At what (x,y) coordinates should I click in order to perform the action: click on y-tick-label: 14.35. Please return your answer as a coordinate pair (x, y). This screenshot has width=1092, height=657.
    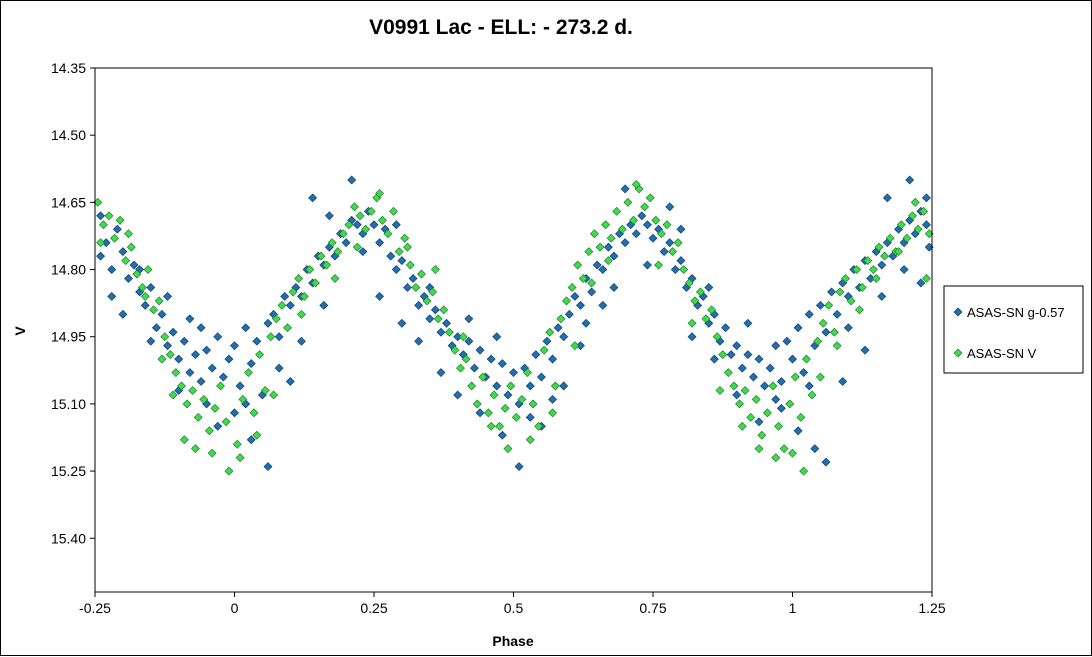
    Looking at the image, I should click on (68, 68).